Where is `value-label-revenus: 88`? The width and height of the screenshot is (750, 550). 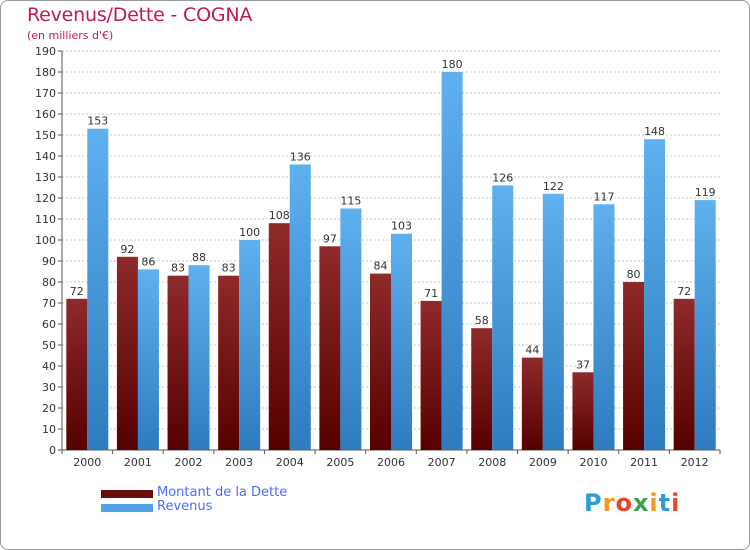 value-label-revenus: 88 is located at coordinates (199, 257).